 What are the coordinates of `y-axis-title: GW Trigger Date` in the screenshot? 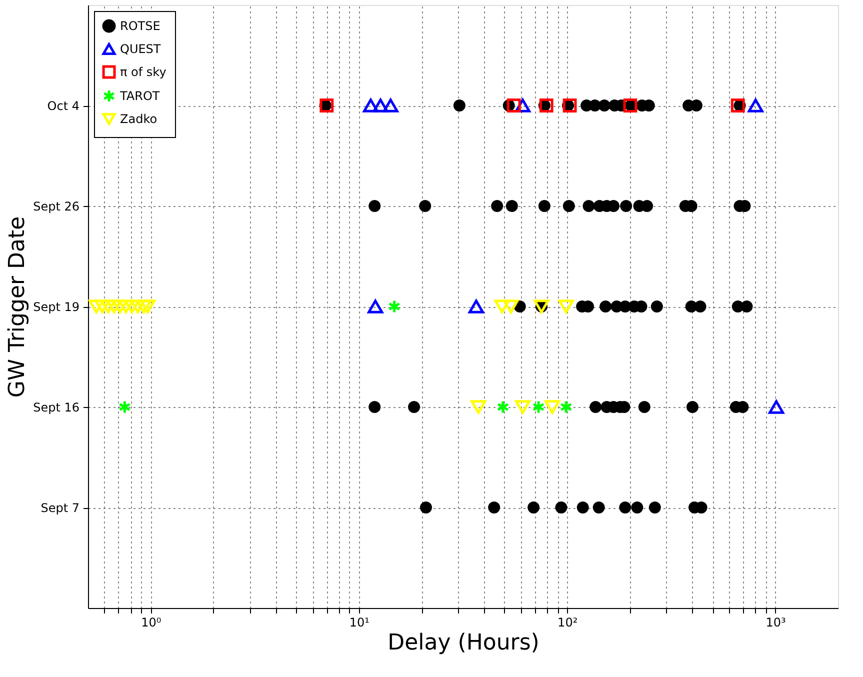 It's located at (17, 307).